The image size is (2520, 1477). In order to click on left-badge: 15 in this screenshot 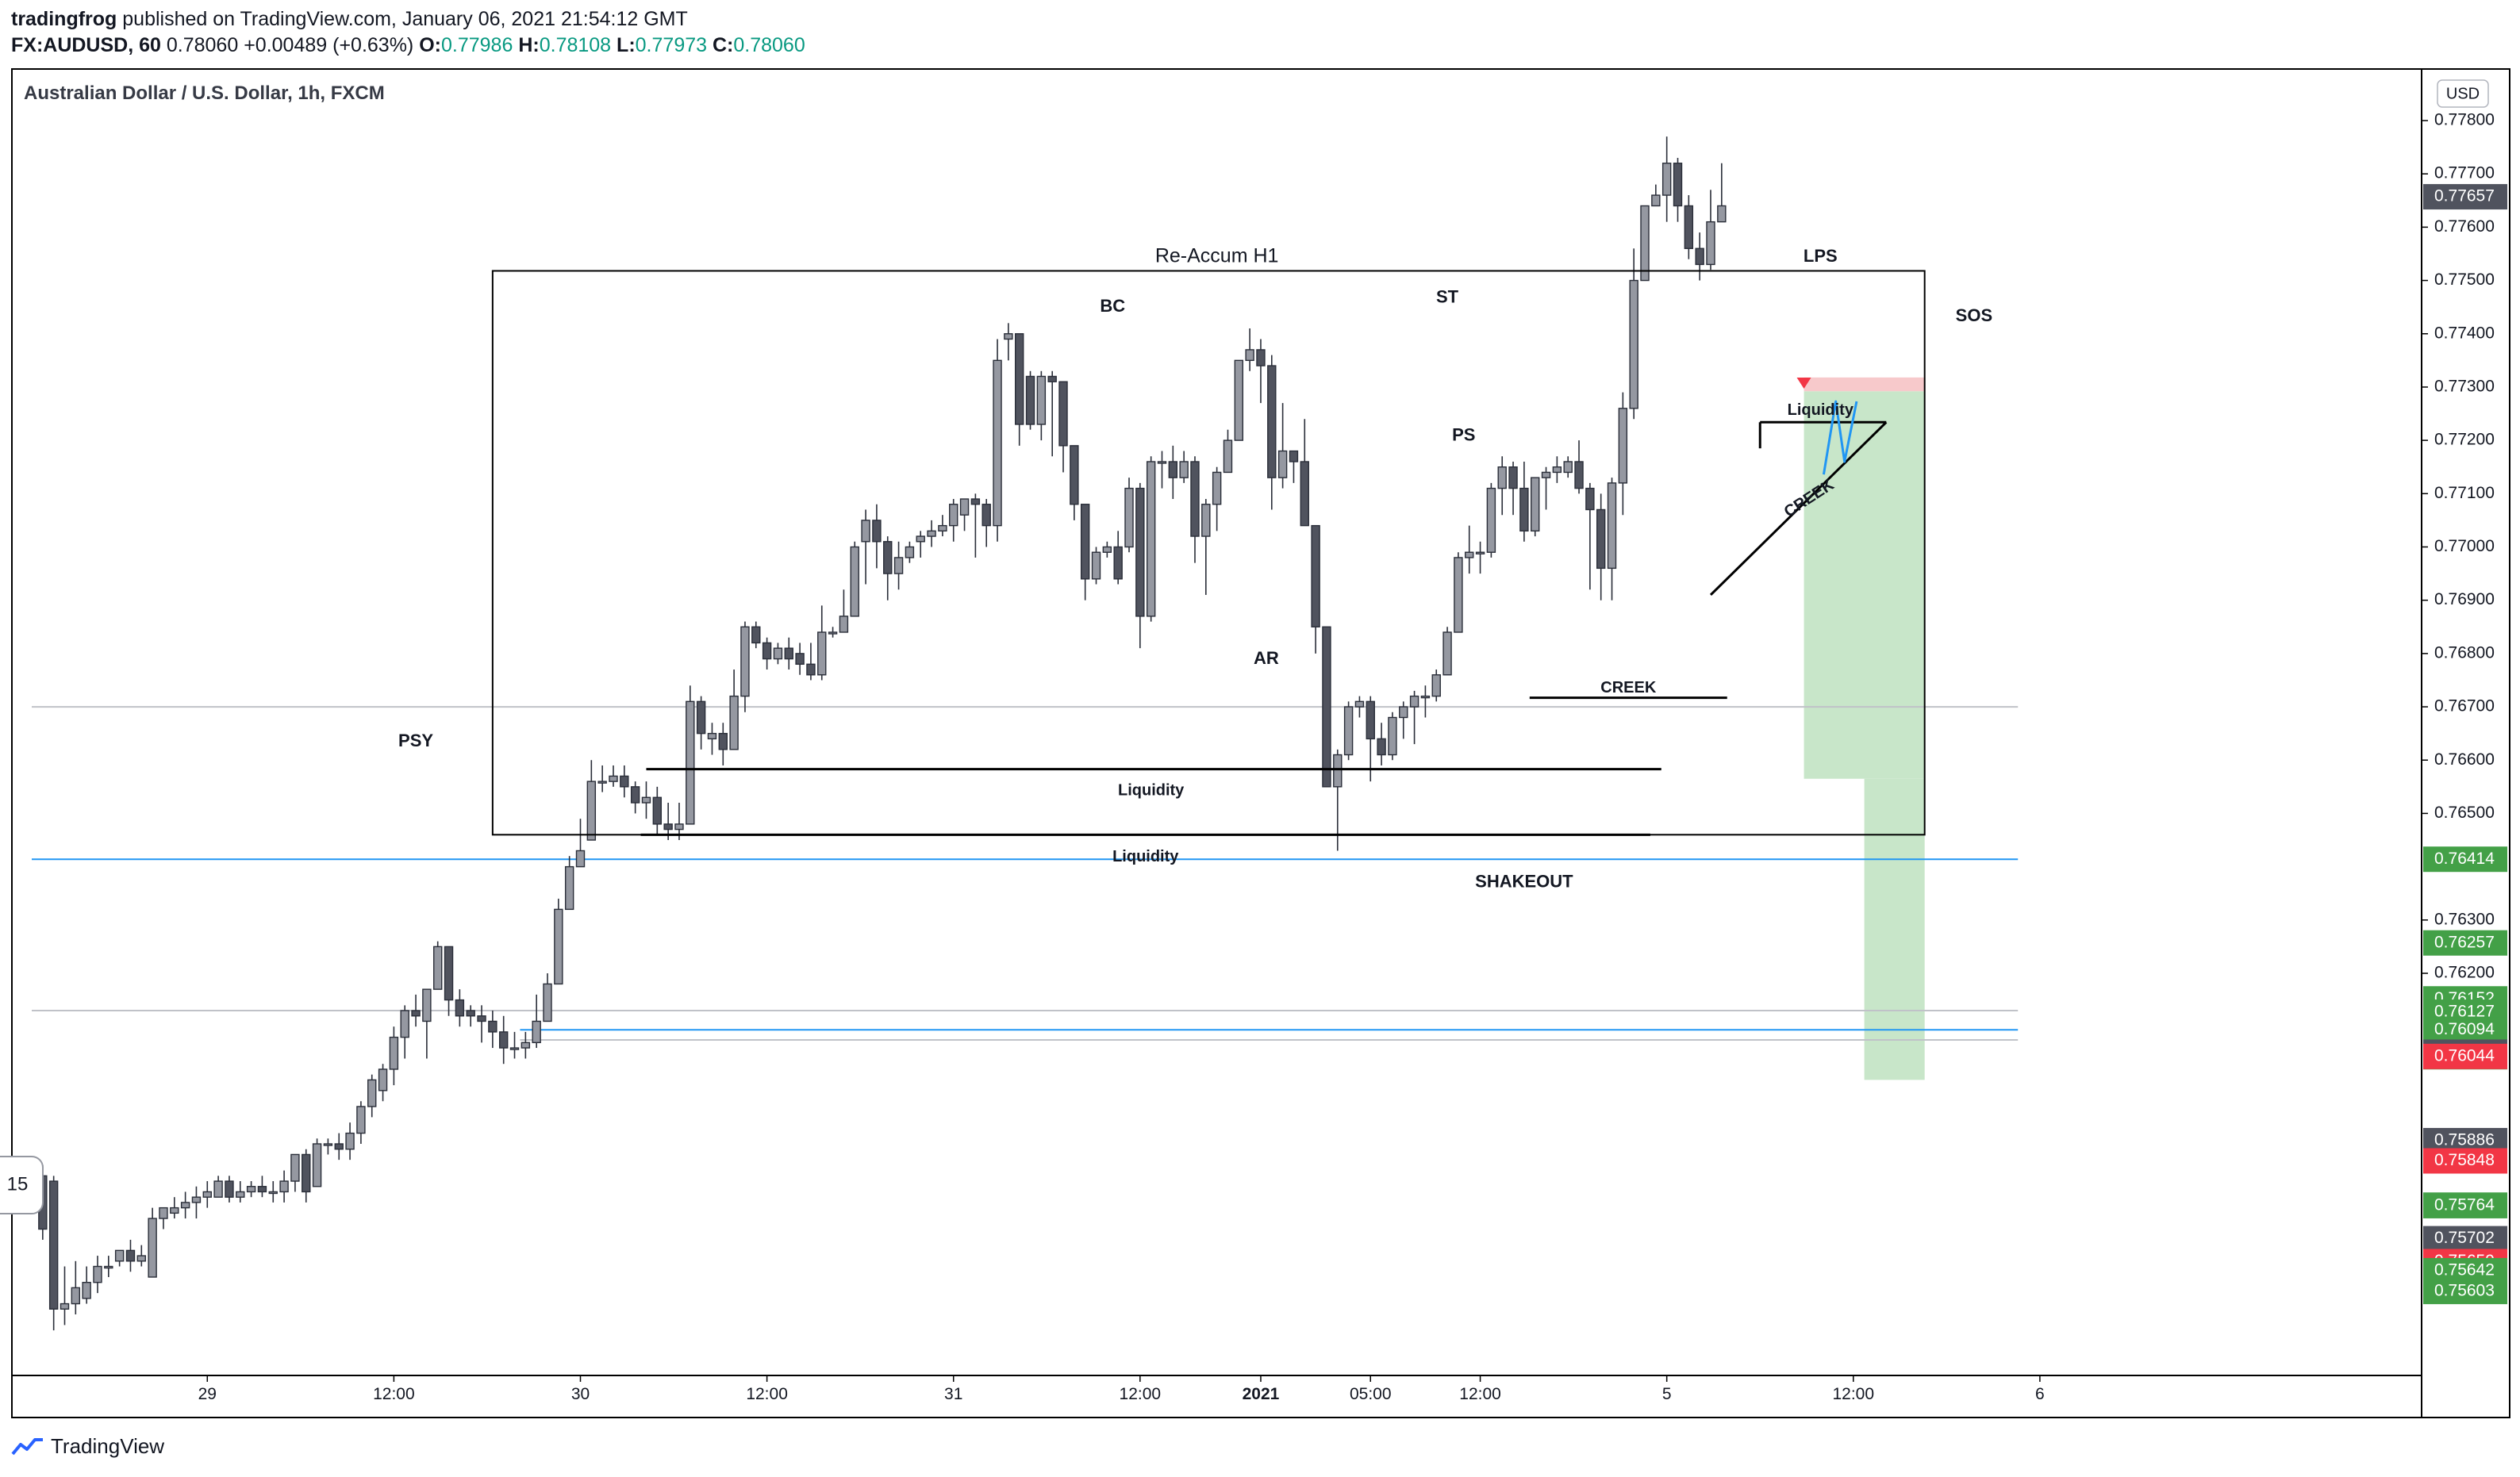, I will do `click(22, 1185)`.